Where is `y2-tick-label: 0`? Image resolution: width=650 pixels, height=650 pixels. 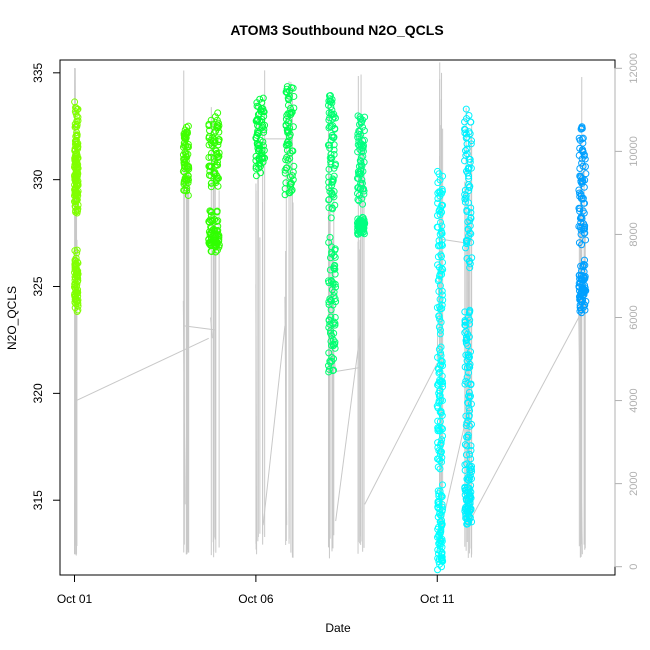 y2-tick-label: 0 is located at coordinates (634, 567).